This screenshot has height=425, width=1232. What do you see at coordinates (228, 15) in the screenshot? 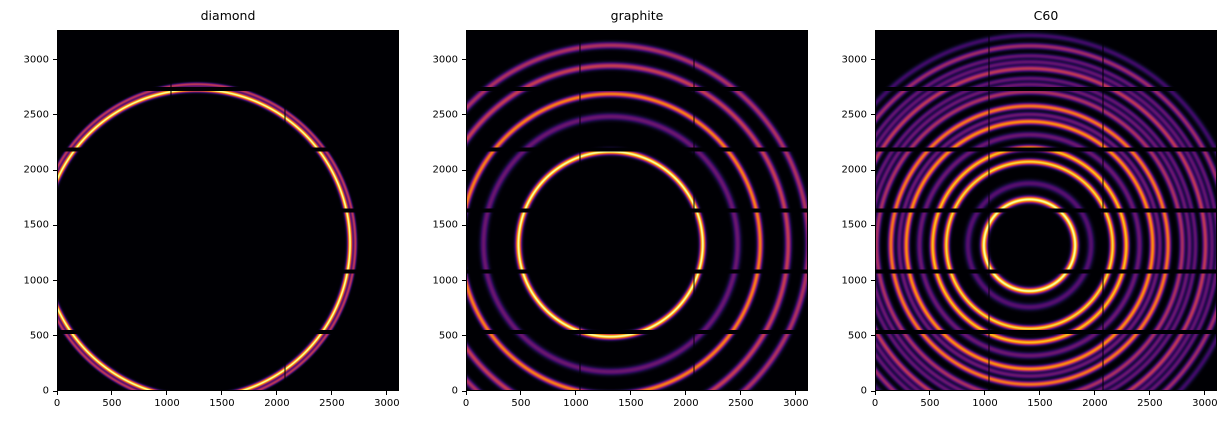
I see `plot-title: diamond` at bounding box center [228, 15].